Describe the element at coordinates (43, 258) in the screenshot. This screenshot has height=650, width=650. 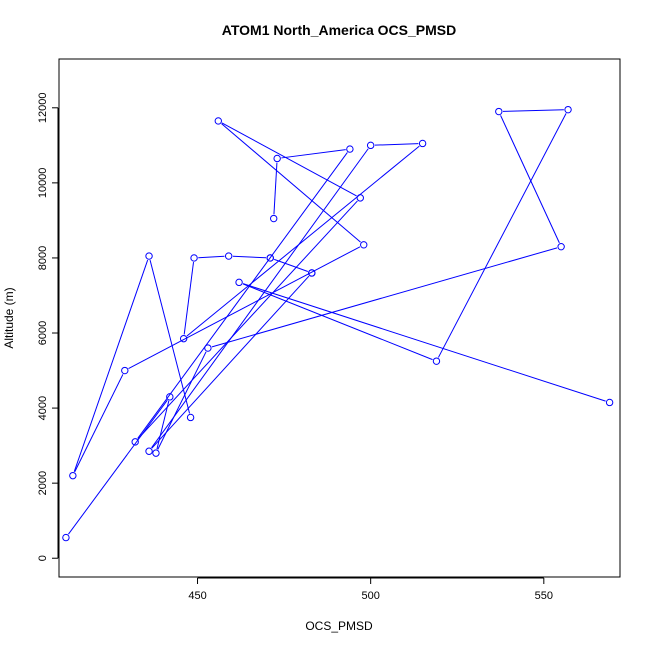
I see `y-tick-label: 8000` at that location.